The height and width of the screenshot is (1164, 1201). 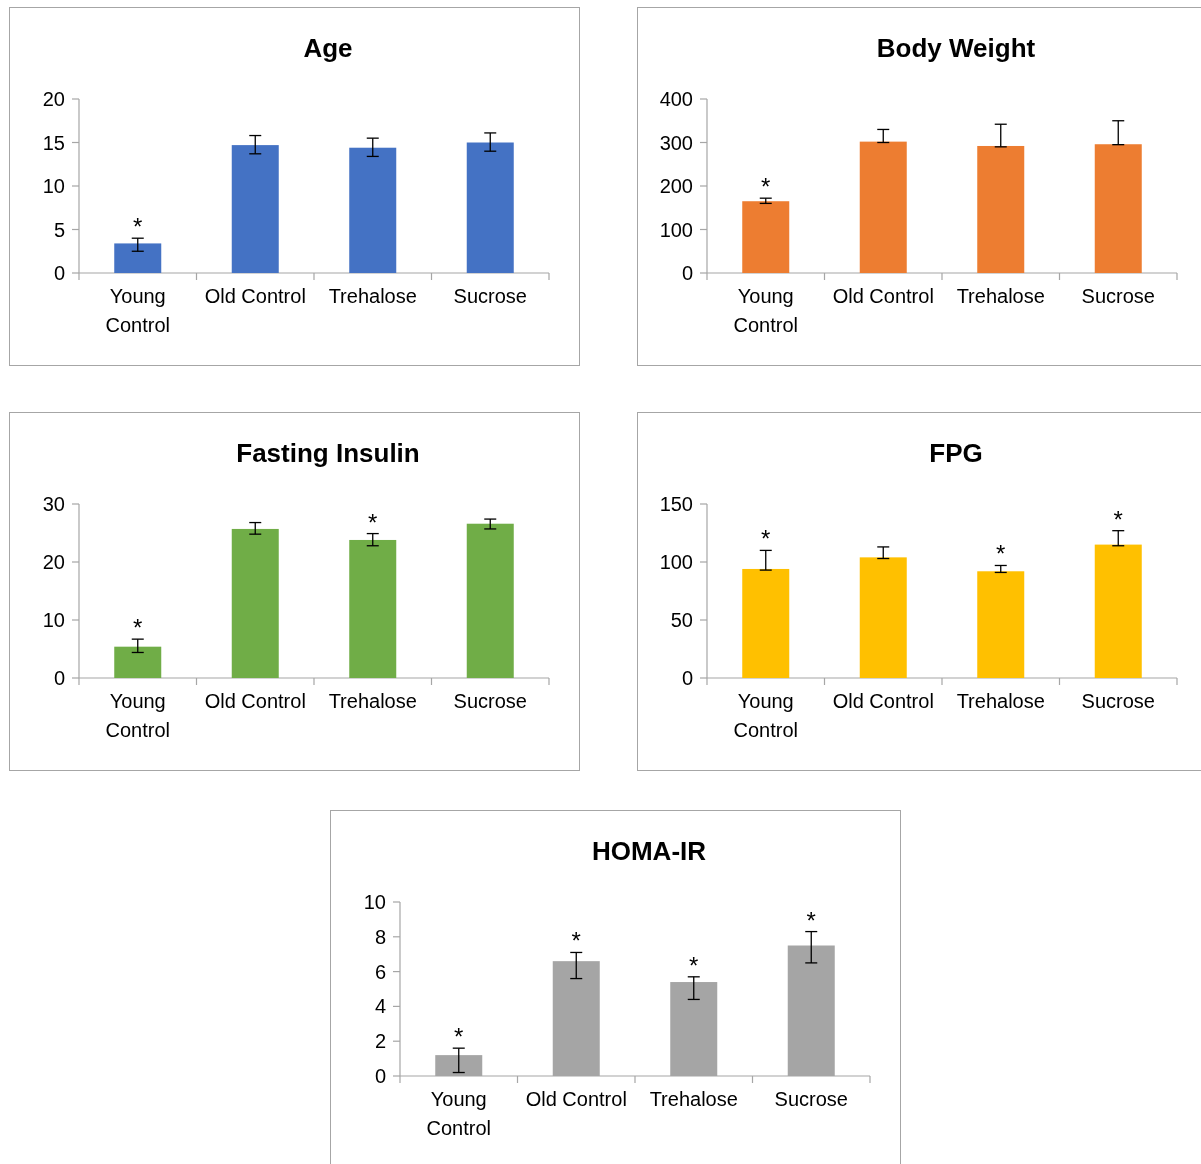 What do you see at coordinates (53, 142) in the screenshot?
I see `y-tick-label: 15` at bounding box center [53, 142].